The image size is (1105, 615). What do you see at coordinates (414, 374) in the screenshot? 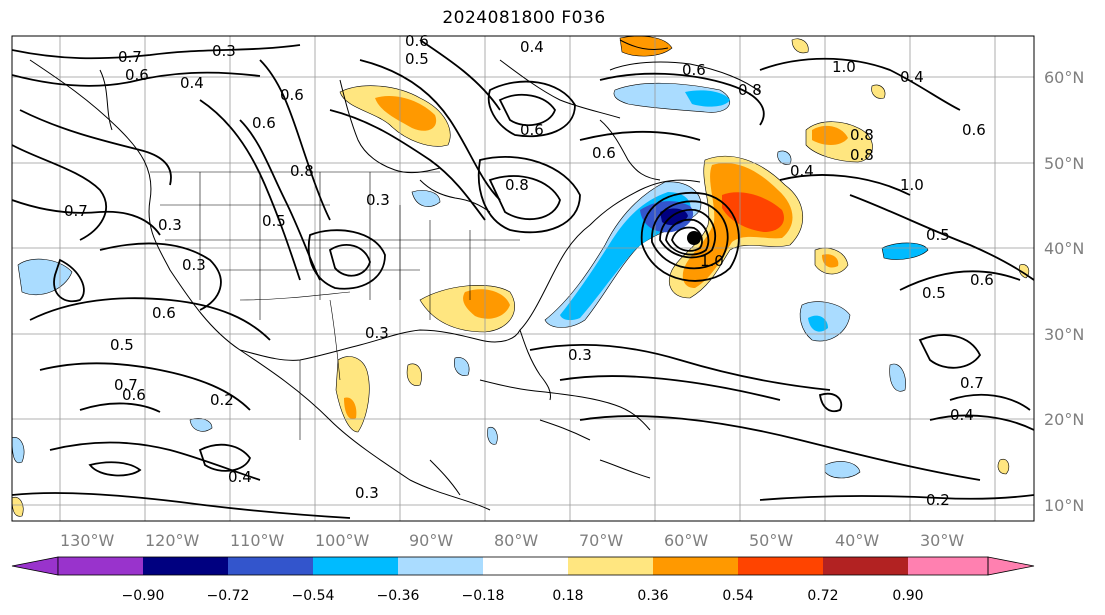
I see `shade-pos-gulf3` at bounding box center [414, 374].